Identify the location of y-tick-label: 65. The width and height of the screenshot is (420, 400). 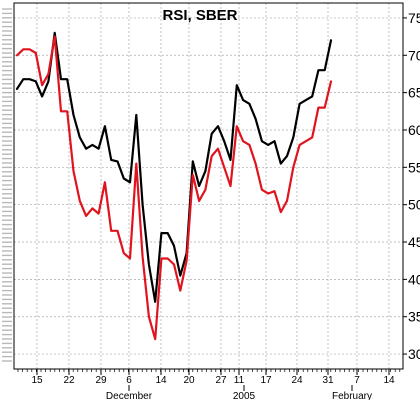
(414, 93).